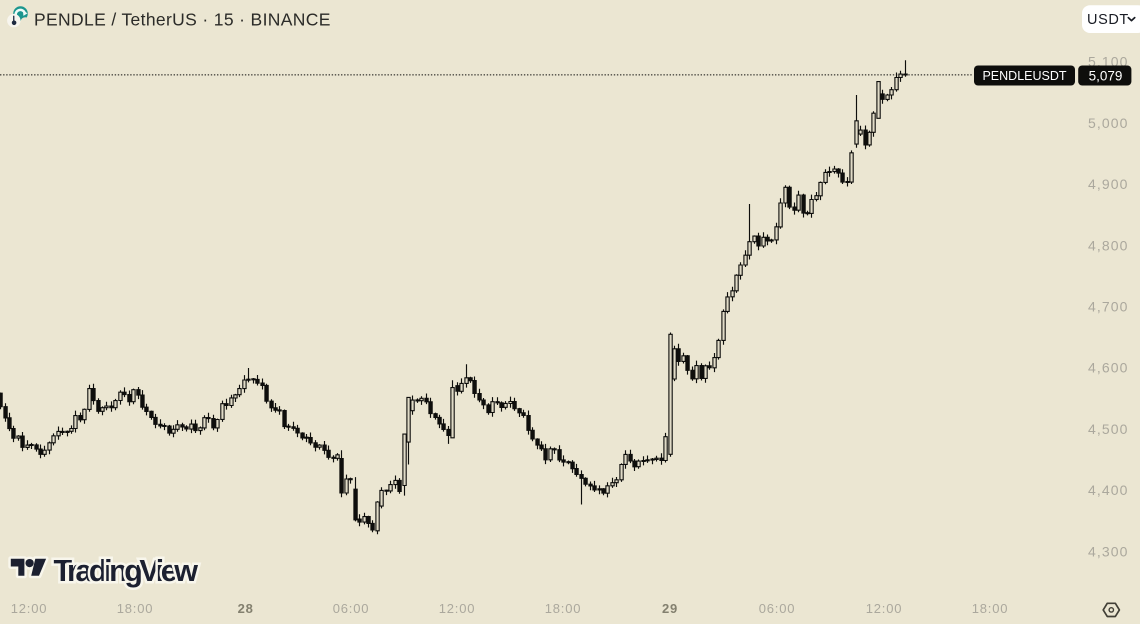 This screenshot has width=1140, height=624. Describe the element at coordinates (1108, 368) in the screenshot. I see `svg-text: 4,600` at that location.